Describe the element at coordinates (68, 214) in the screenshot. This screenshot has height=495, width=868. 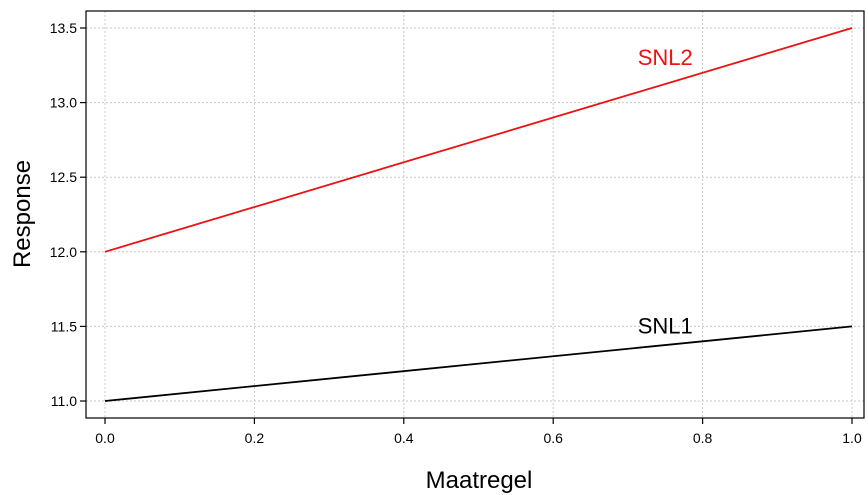
I see `y-axis: 11.0 11.5 12.0 12.5 13.0 13.5` at that location.